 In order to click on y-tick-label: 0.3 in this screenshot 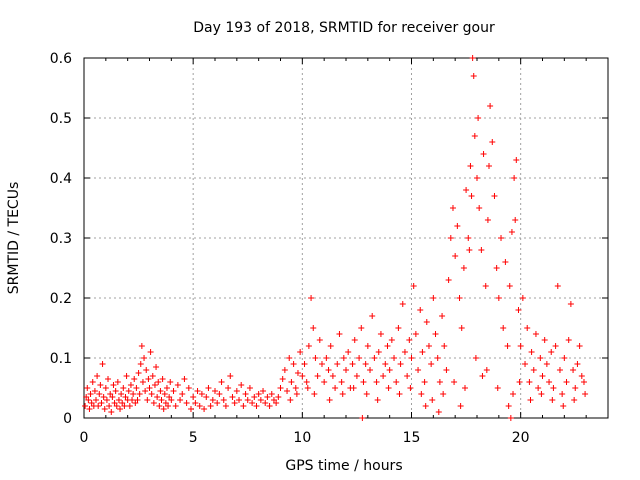, I will do `click(61, 239)`.